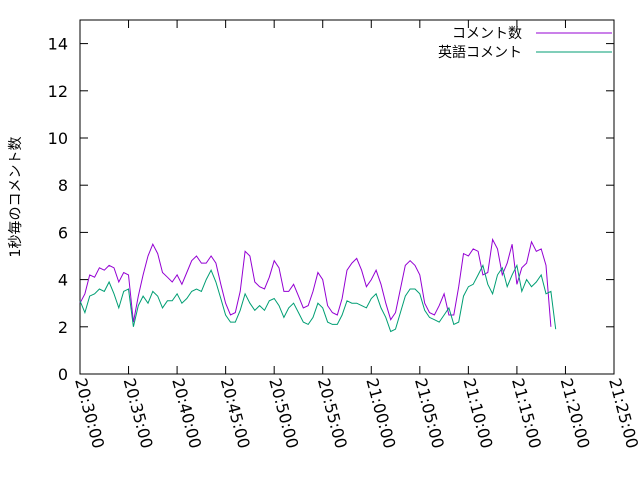 The height and width of the screenshot is (480, 640). I want to click on x-tick-label: 20:40:00, so click(186, 413).